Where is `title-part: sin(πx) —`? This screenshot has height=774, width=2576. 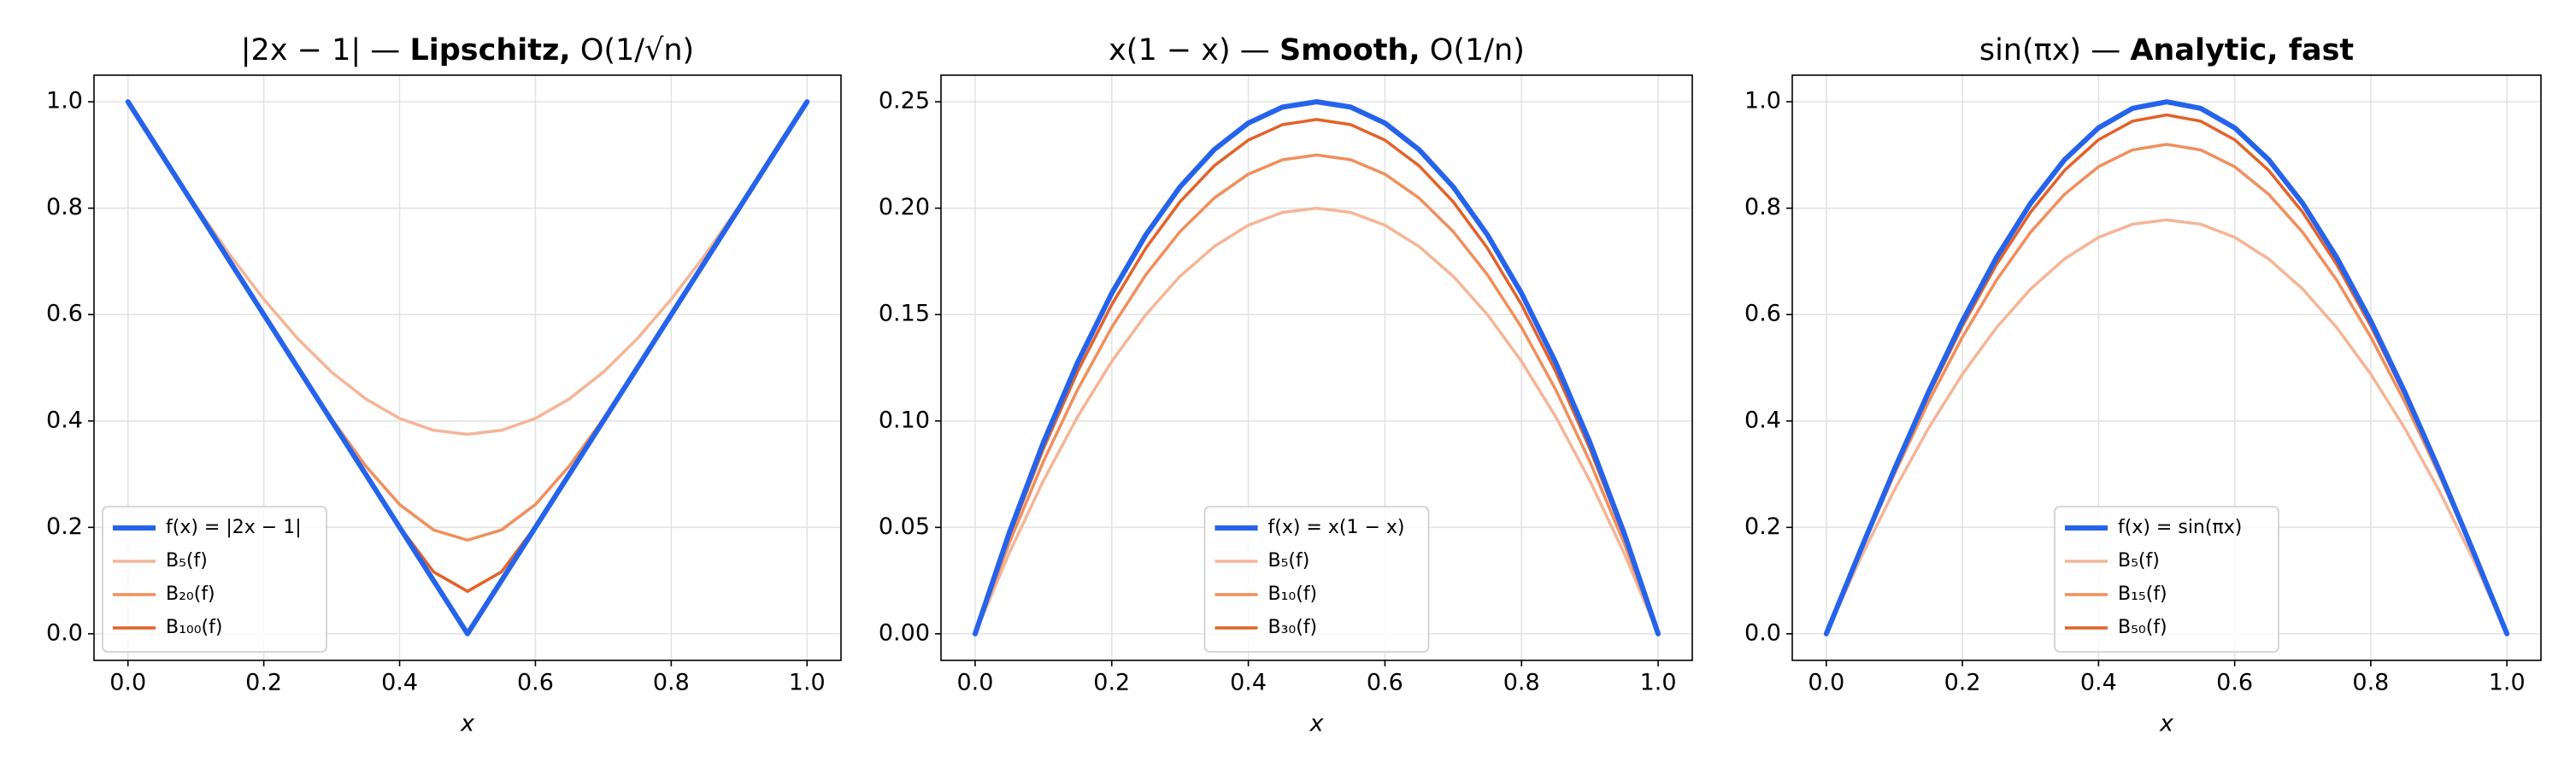
title-part: sin(πx) — is located at coordinates (2055, 50).